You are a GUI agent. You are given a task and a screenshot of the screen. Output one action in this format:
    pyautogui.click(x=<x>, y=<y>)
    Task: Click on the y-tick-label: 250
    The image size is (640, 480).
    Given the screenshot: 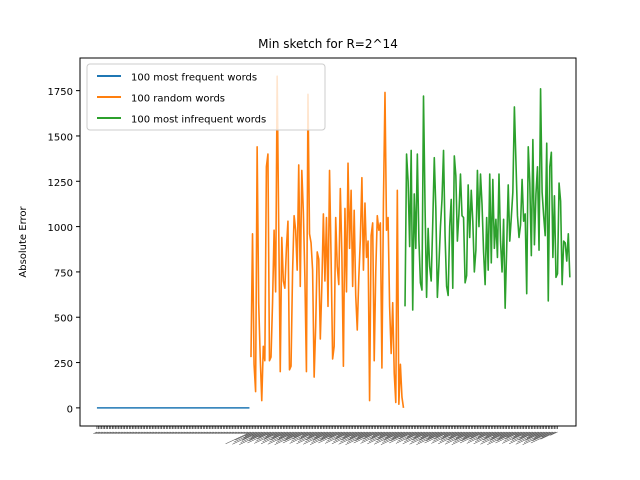 What is the action you would take?
    pyautogui.click(x=63, y=364)
    